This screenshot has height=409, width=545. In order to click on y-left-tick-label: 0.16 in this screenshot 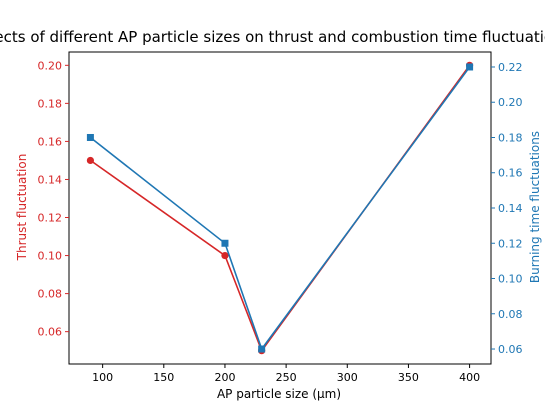, I will do `click(50, 141)`.